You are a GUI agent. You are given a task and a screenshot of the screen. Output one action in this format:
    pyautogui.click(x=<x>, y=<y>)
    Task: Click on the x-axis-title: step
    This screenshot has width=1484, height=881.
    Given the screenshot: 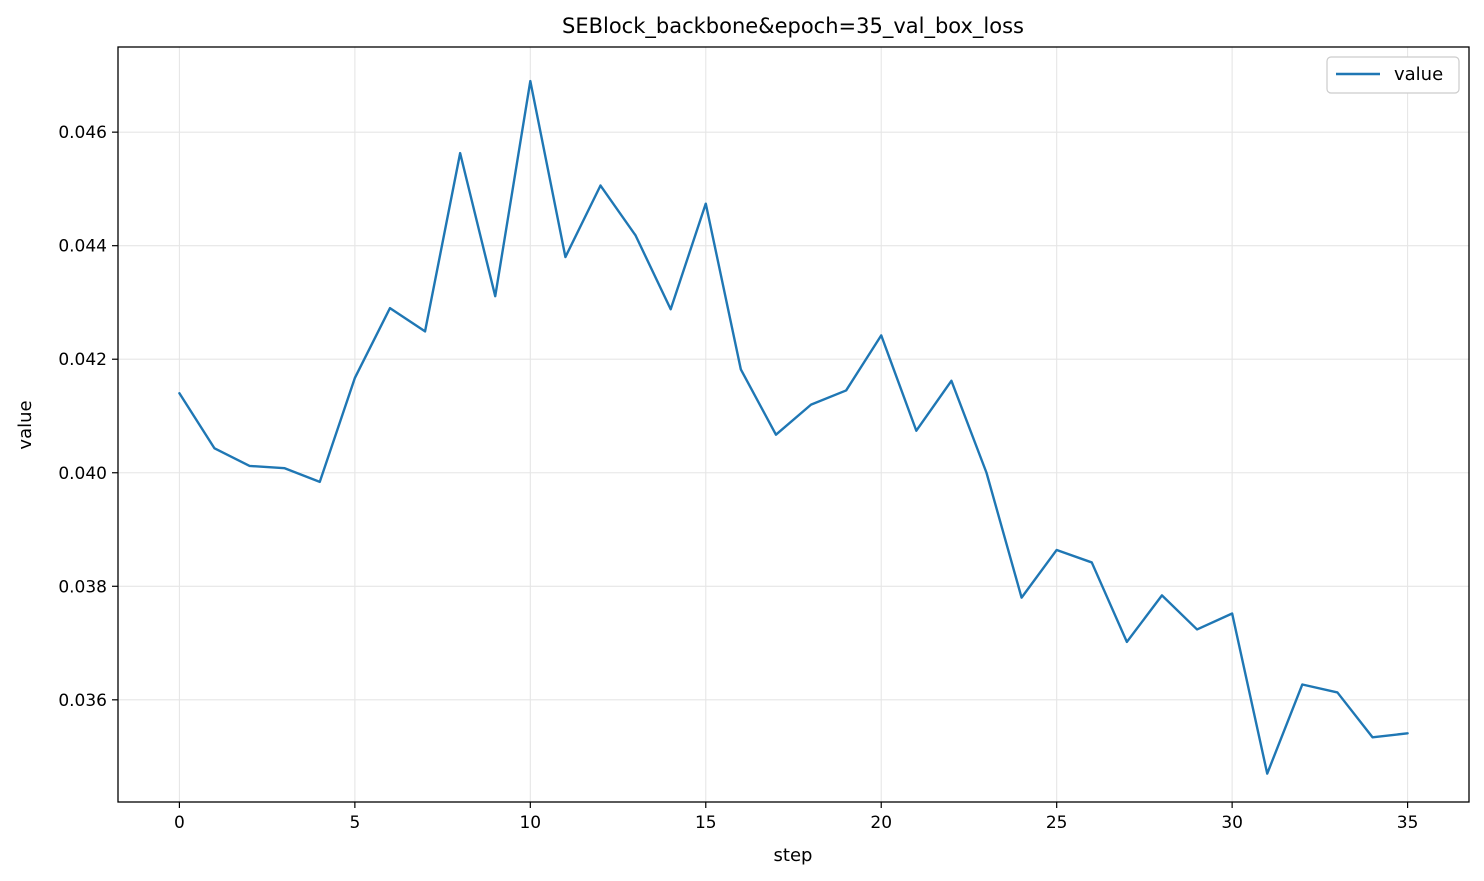 What is the action you would take?
    pyautogui.click(x=793, y=855)
    